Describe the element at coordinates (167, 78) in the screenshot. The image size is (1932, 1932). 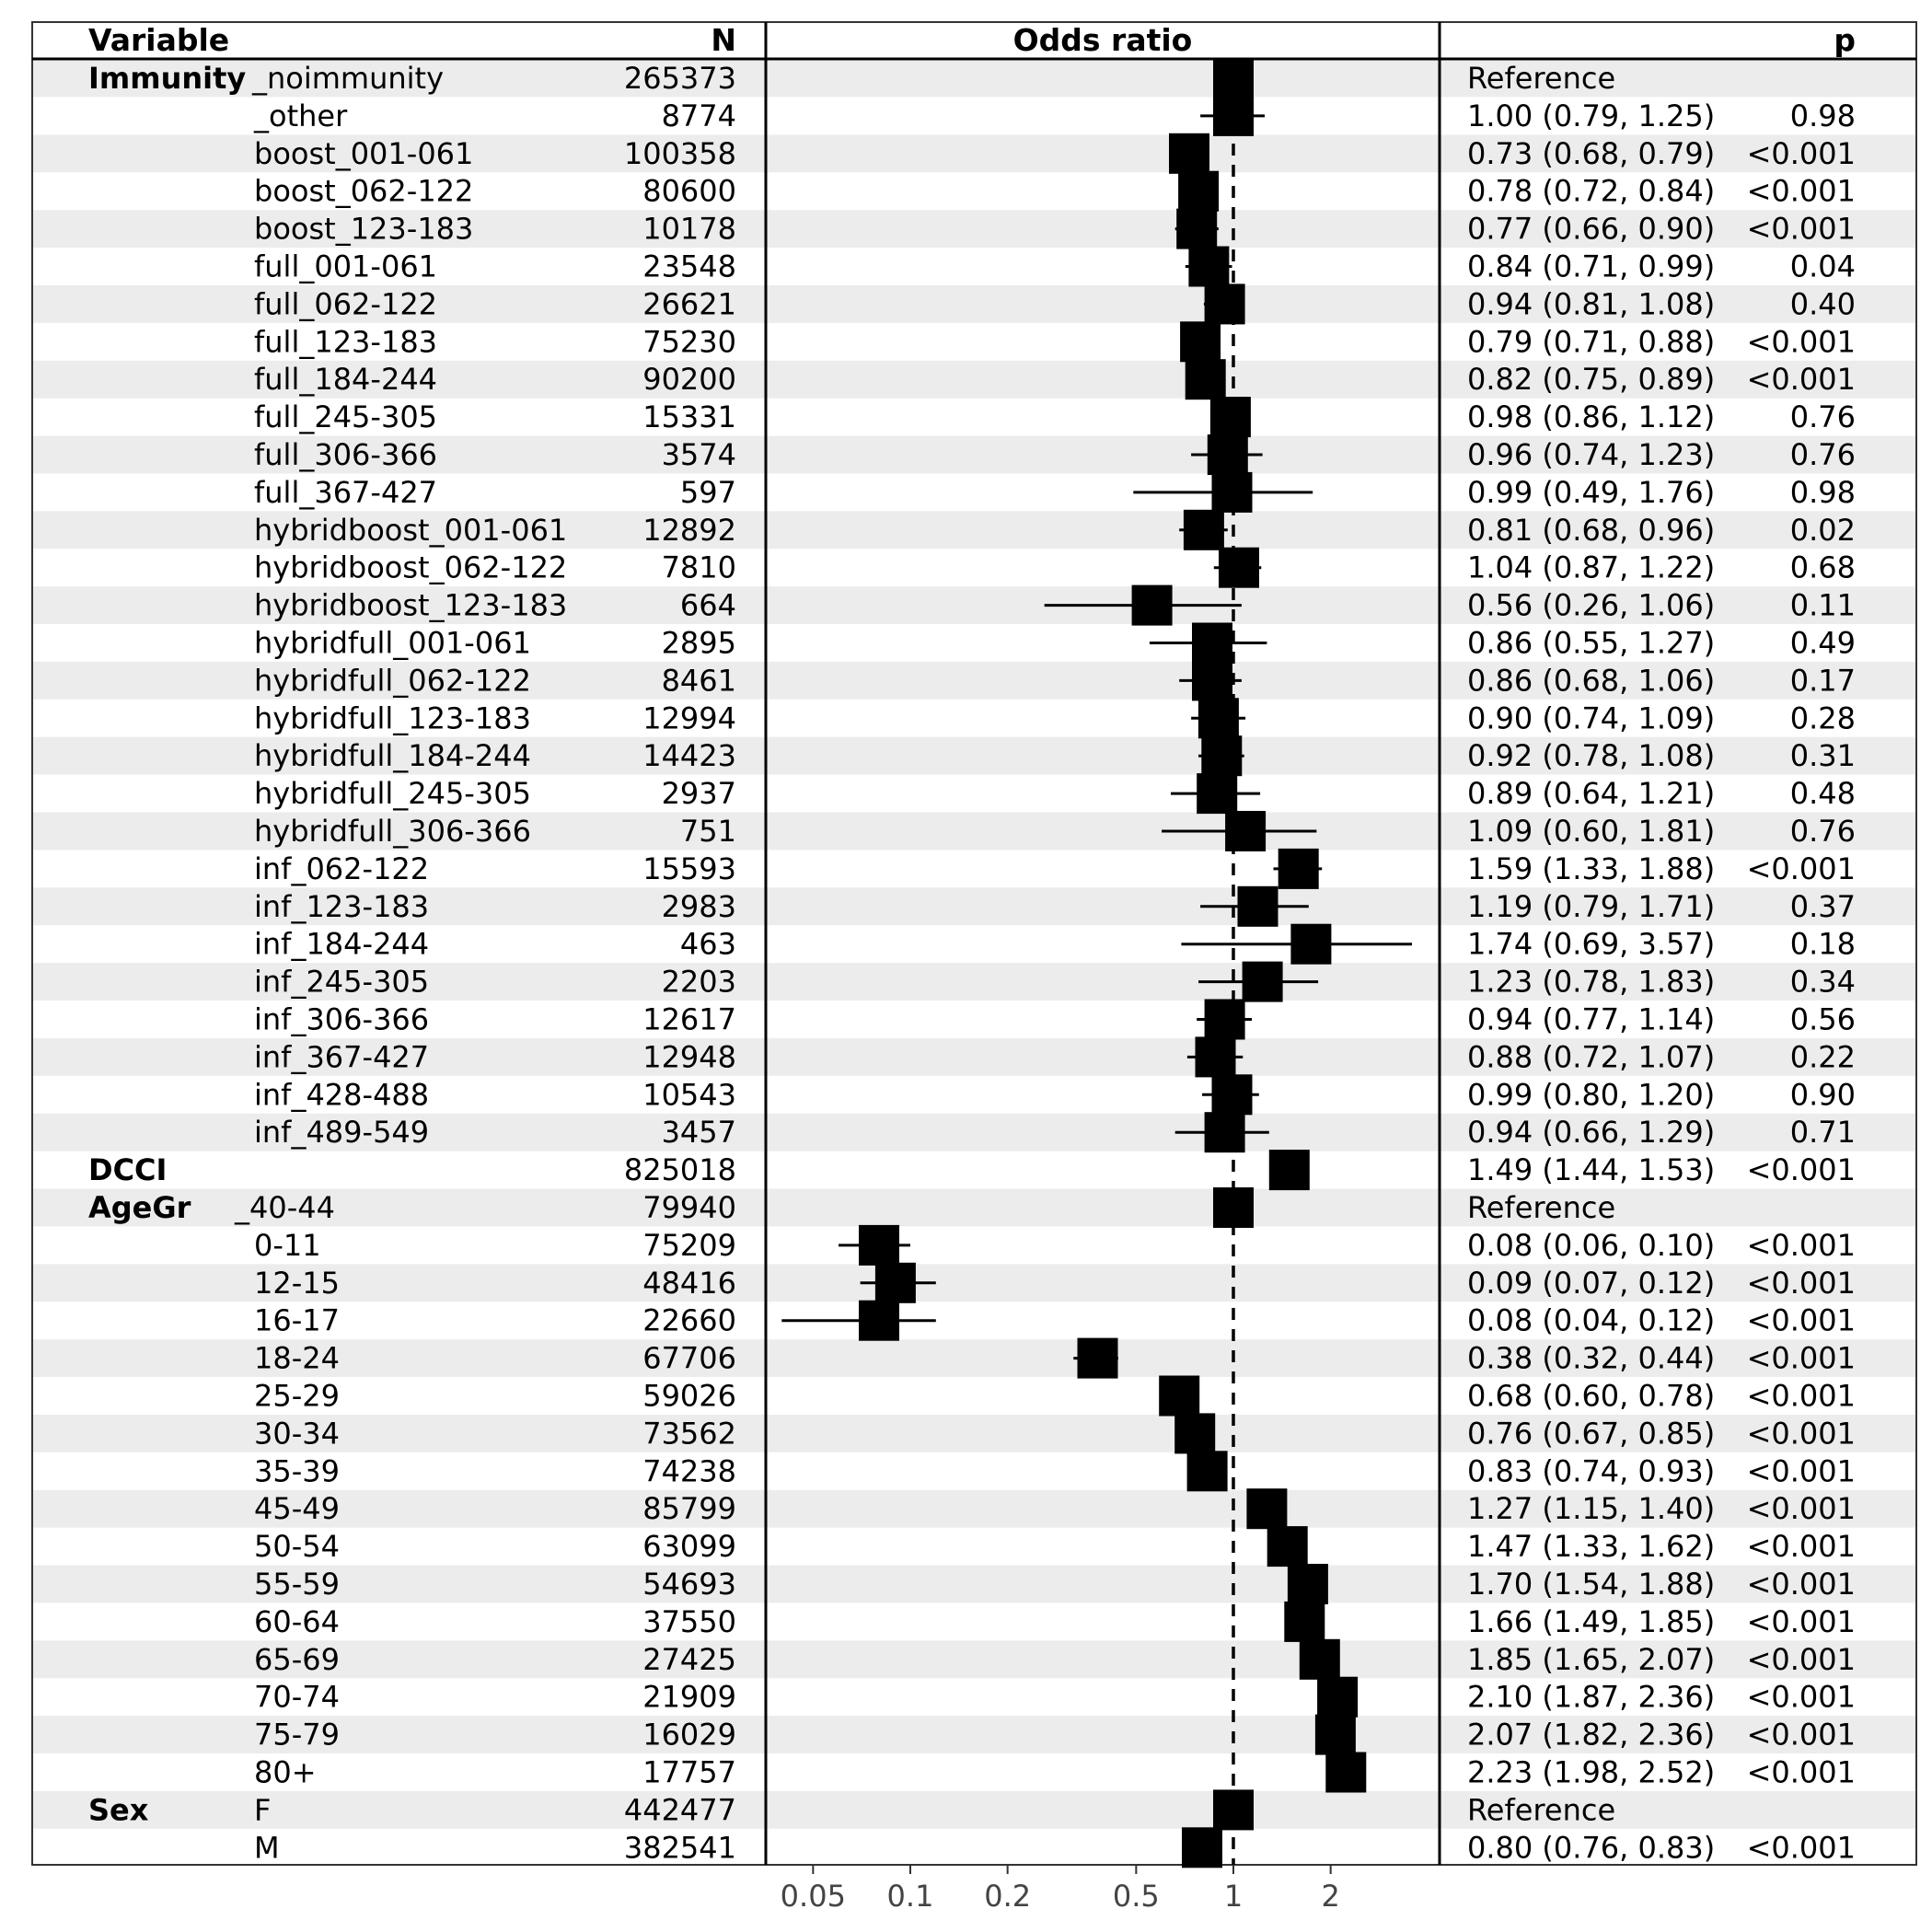
I see `variable-label: Immunity` at that location.